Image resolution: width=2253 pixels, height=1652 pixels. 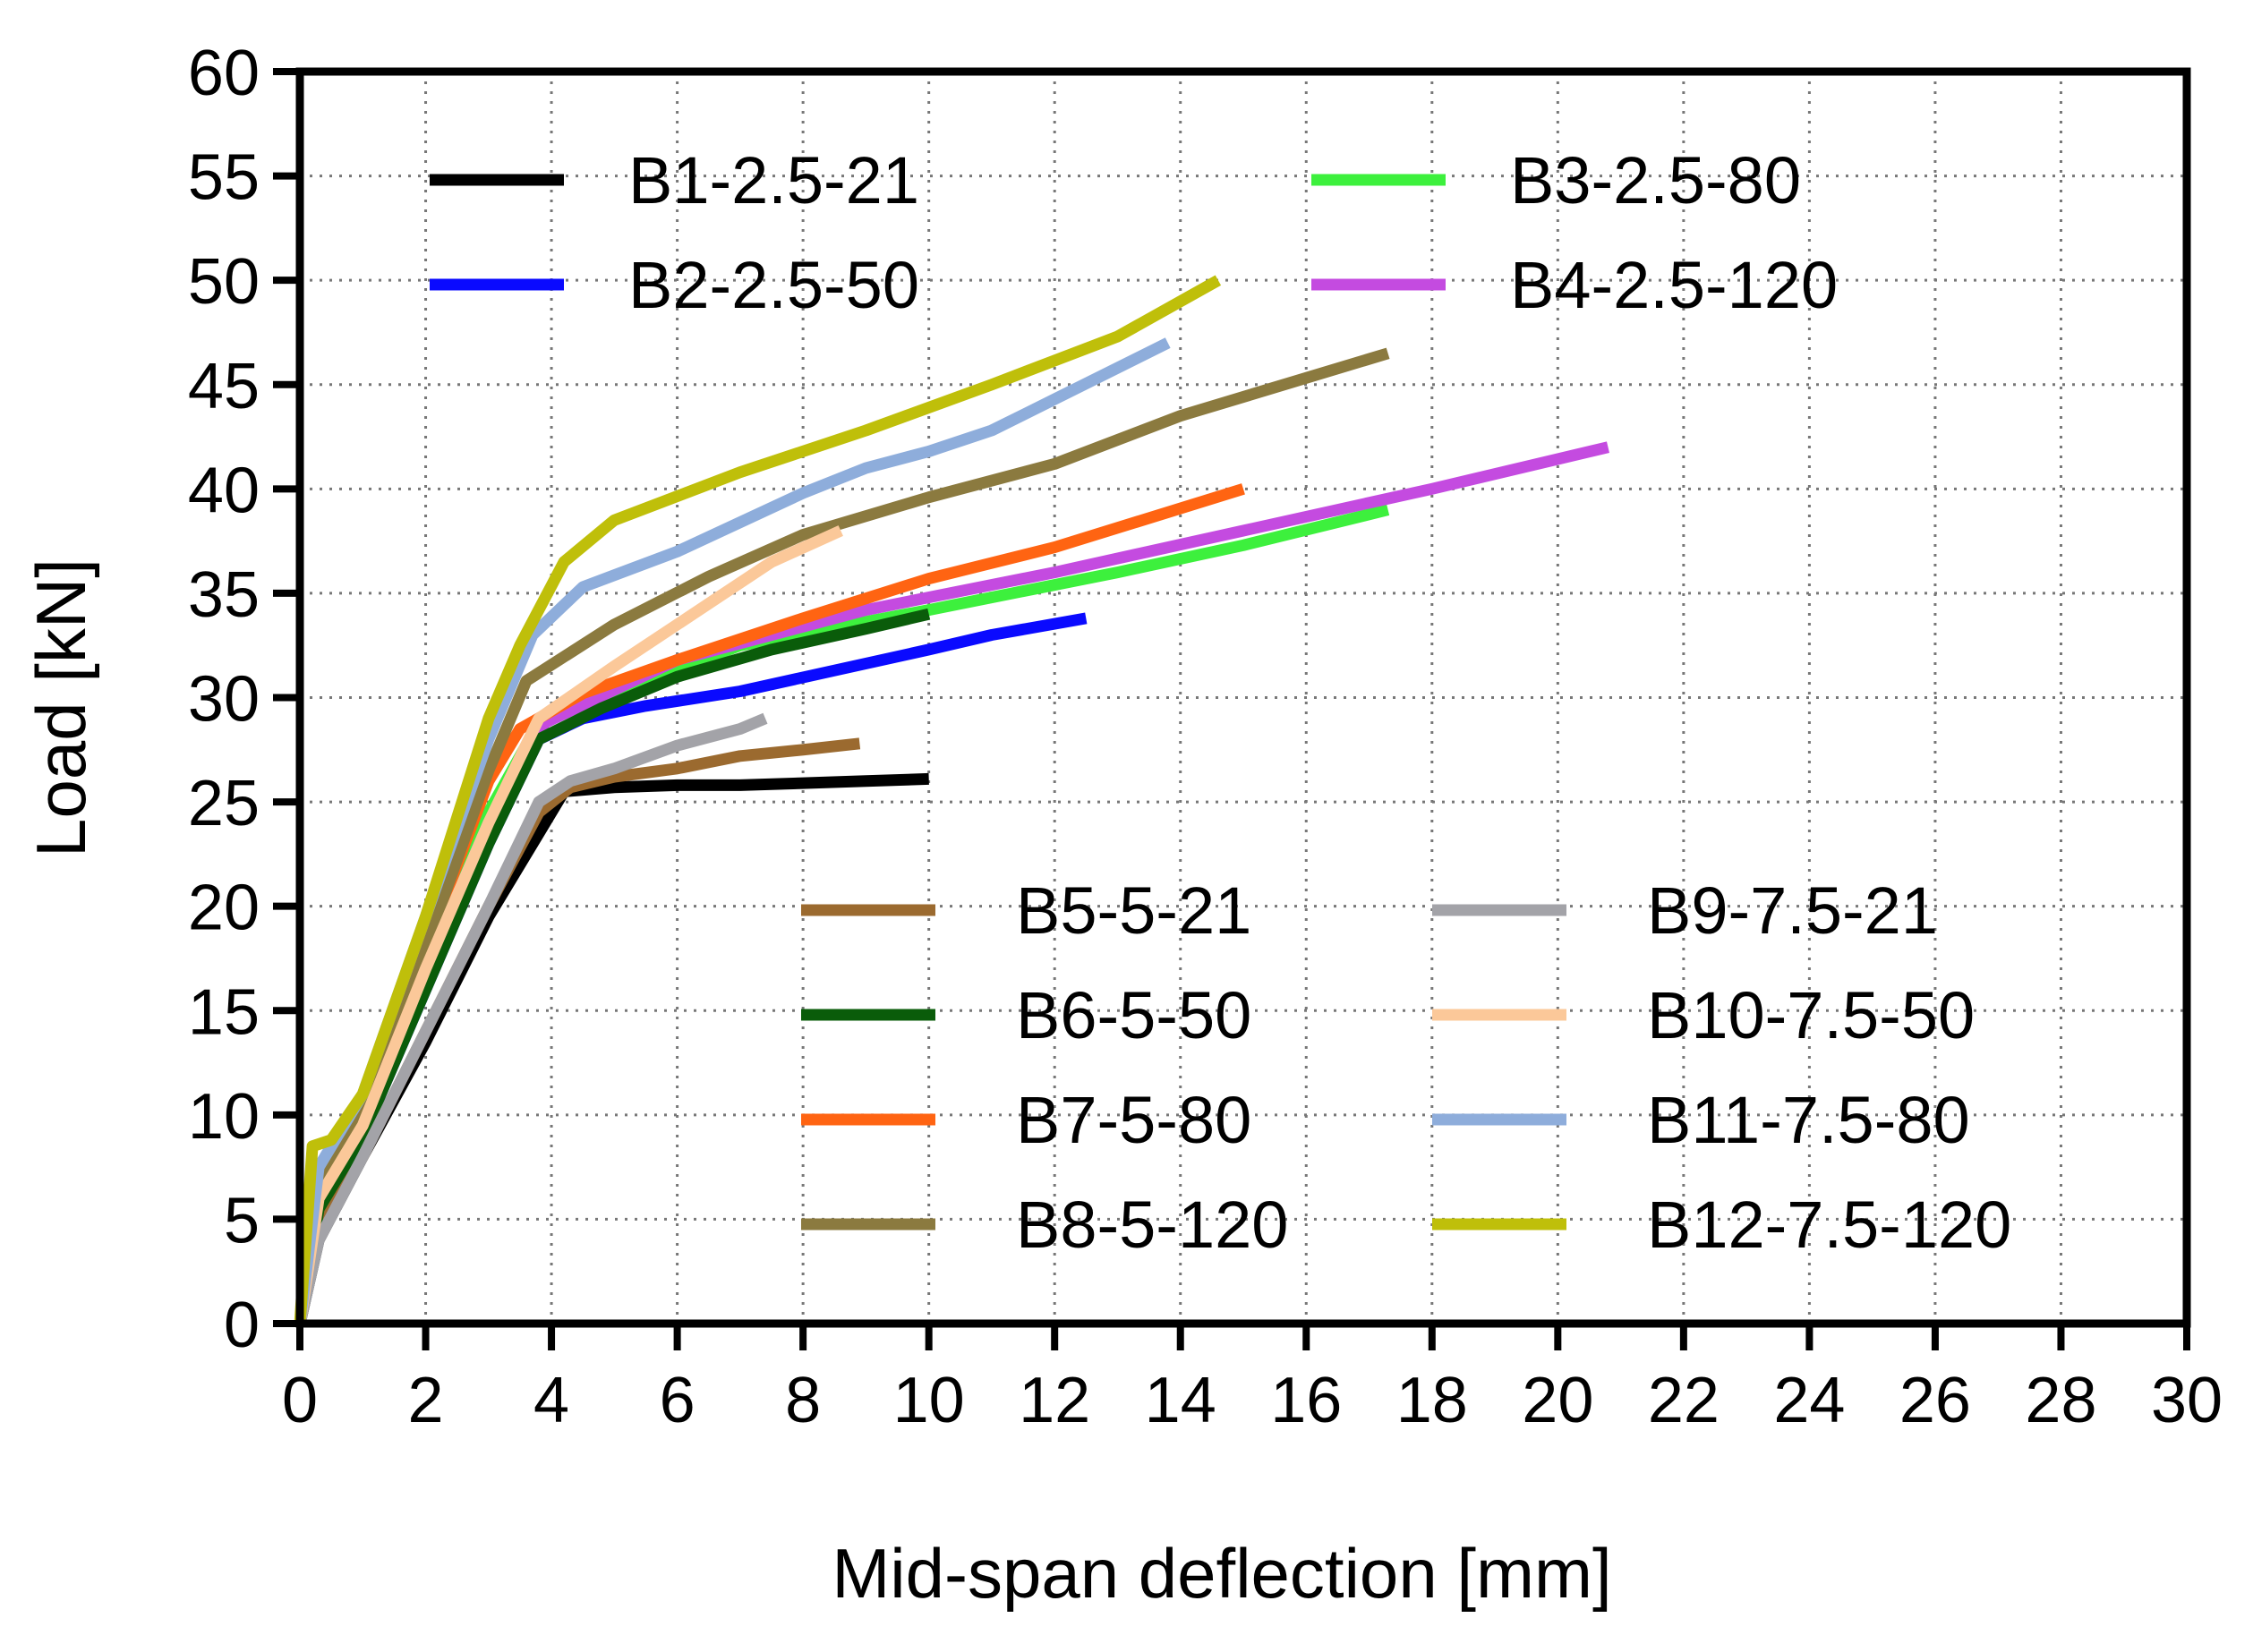 I want to click on y-tick-label: 40, so click(x=224, y=490).